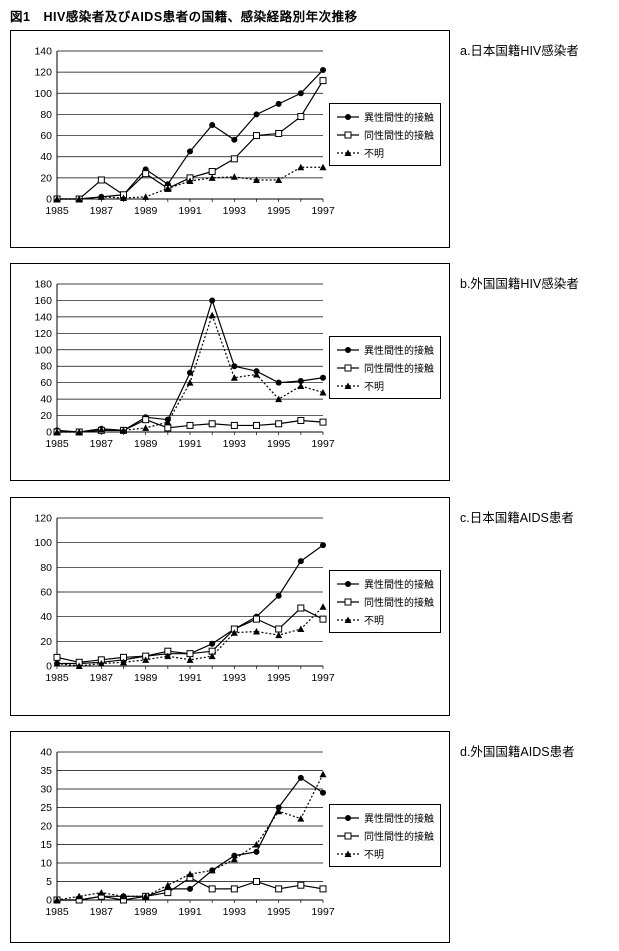 The width and height of the screenshot is (619, 951). What do you see at coordinates (517, 752) in the screenshot?
I see `chart-label-d: d.外国国籍AIDS患者` at bounding box center [517, 752].